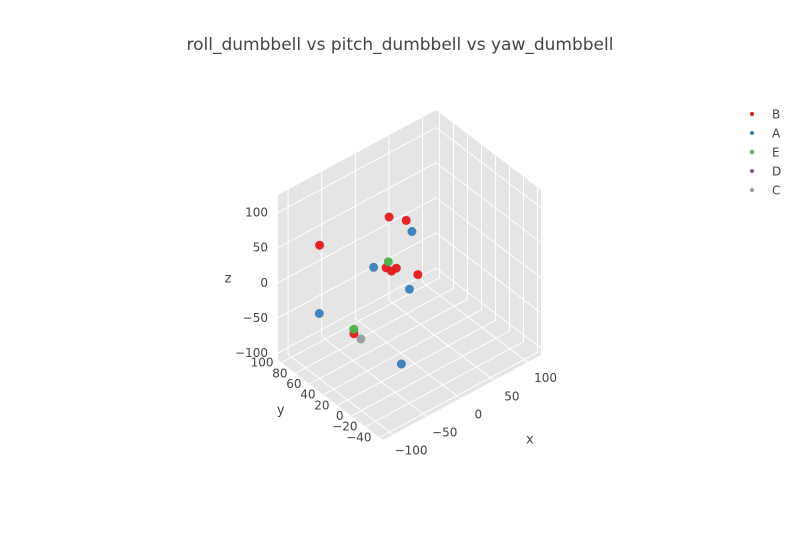 The width and height of the screenshot is (800, 554). I want to click on y-axis-title: y, so click(281, 410).